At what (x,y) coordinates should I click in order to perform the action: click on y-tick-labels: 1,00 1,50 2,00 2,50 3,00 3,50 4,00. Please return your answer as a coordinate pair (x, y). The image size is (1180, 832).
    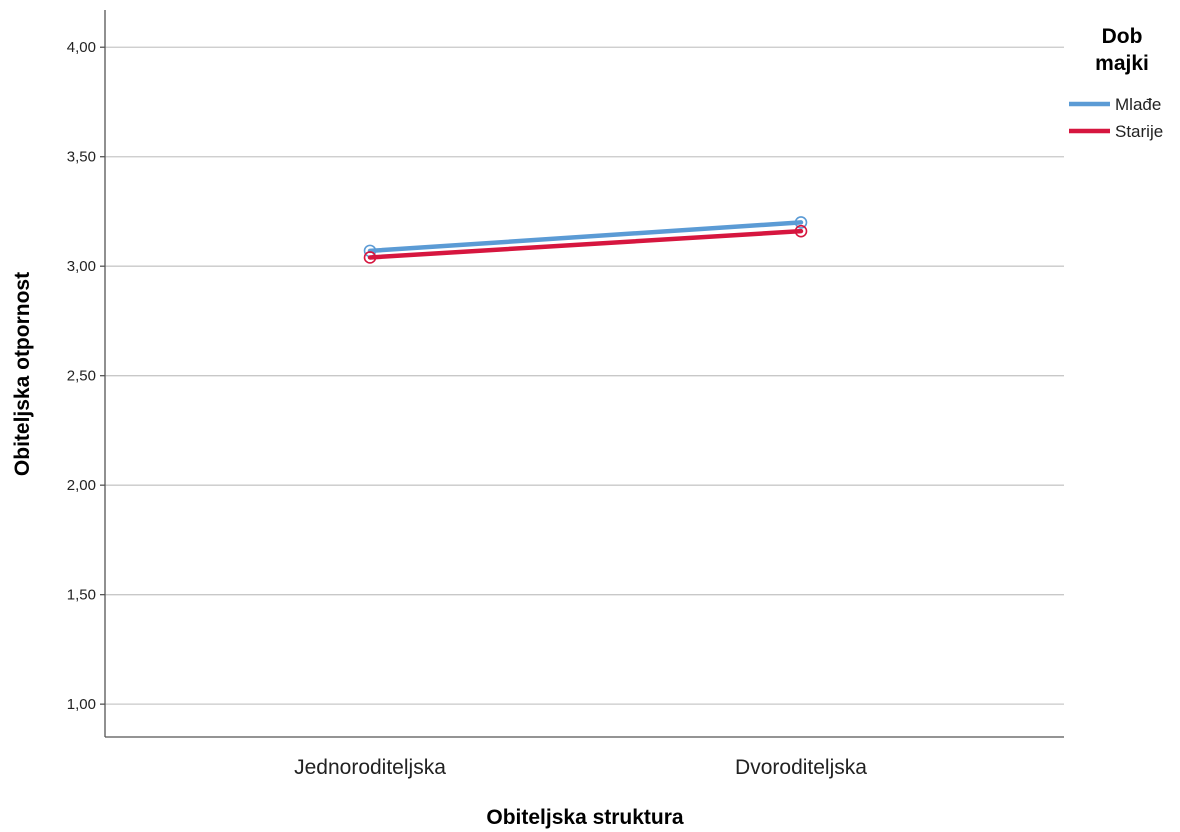
    Looking at the image, I should click on (86, 376).